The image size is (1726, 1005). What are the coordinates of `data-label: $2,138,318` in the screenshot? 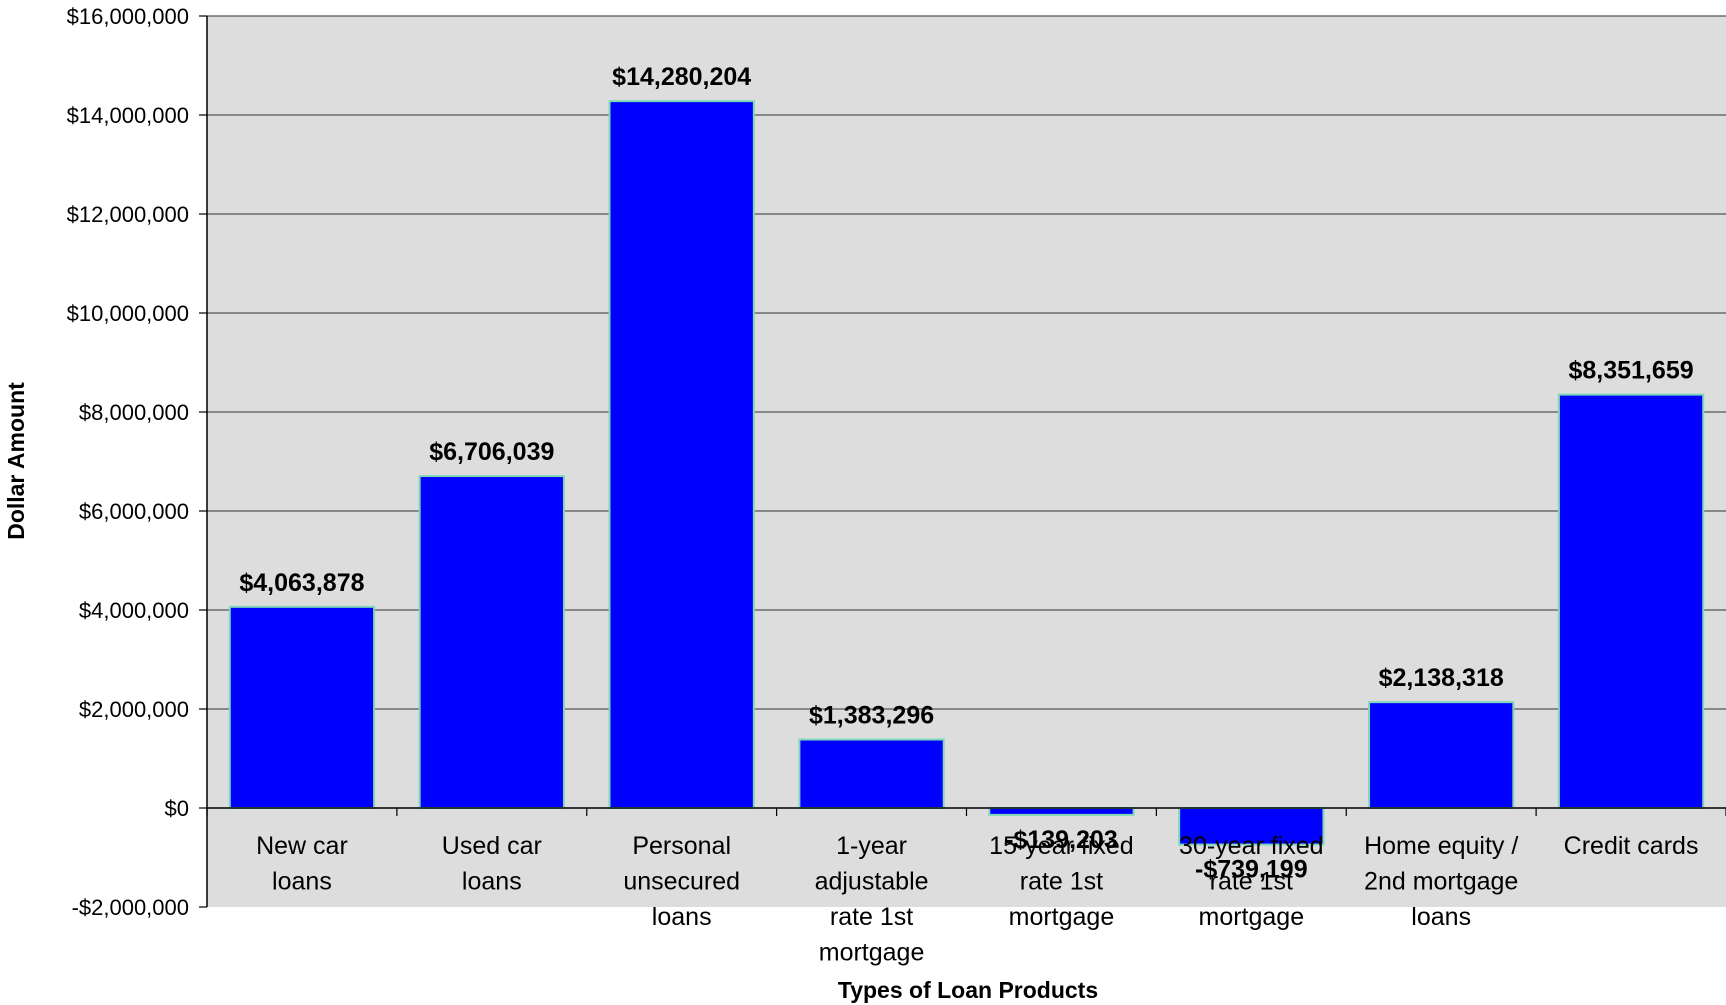 It's located at (1441, 678).